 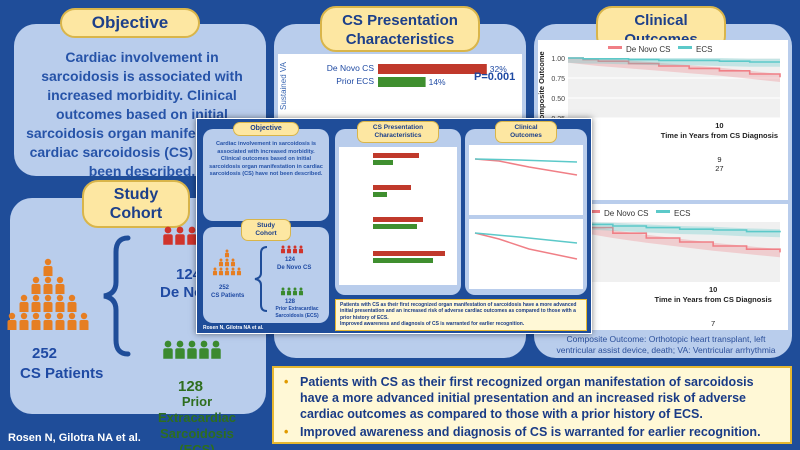 I want to click on presentation-title: CS Presentation Characteristics, so click(x=400, y=29).